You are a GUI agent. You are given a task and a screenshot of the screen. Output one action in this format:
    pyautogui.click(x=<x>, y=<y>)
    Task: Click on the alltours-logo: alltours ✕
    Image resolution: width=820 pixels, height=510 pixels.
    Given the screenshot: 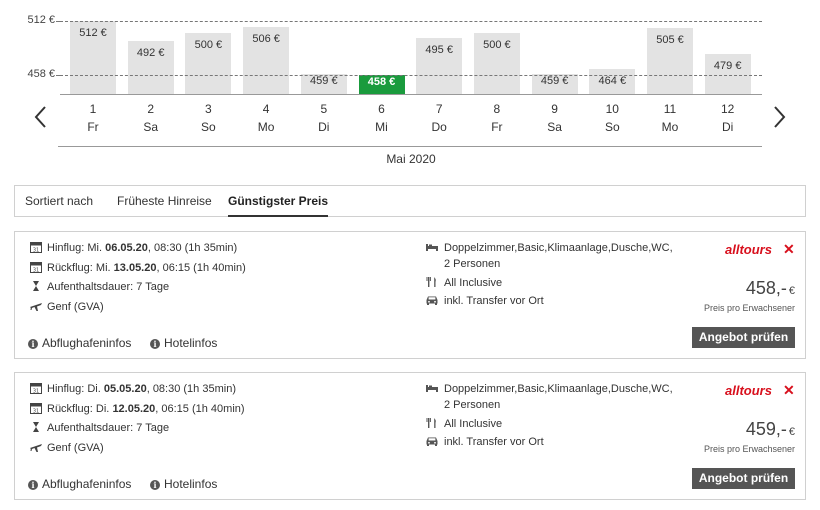 What is the action you would take?
    pyautogui.click(x=760, y=390)
    